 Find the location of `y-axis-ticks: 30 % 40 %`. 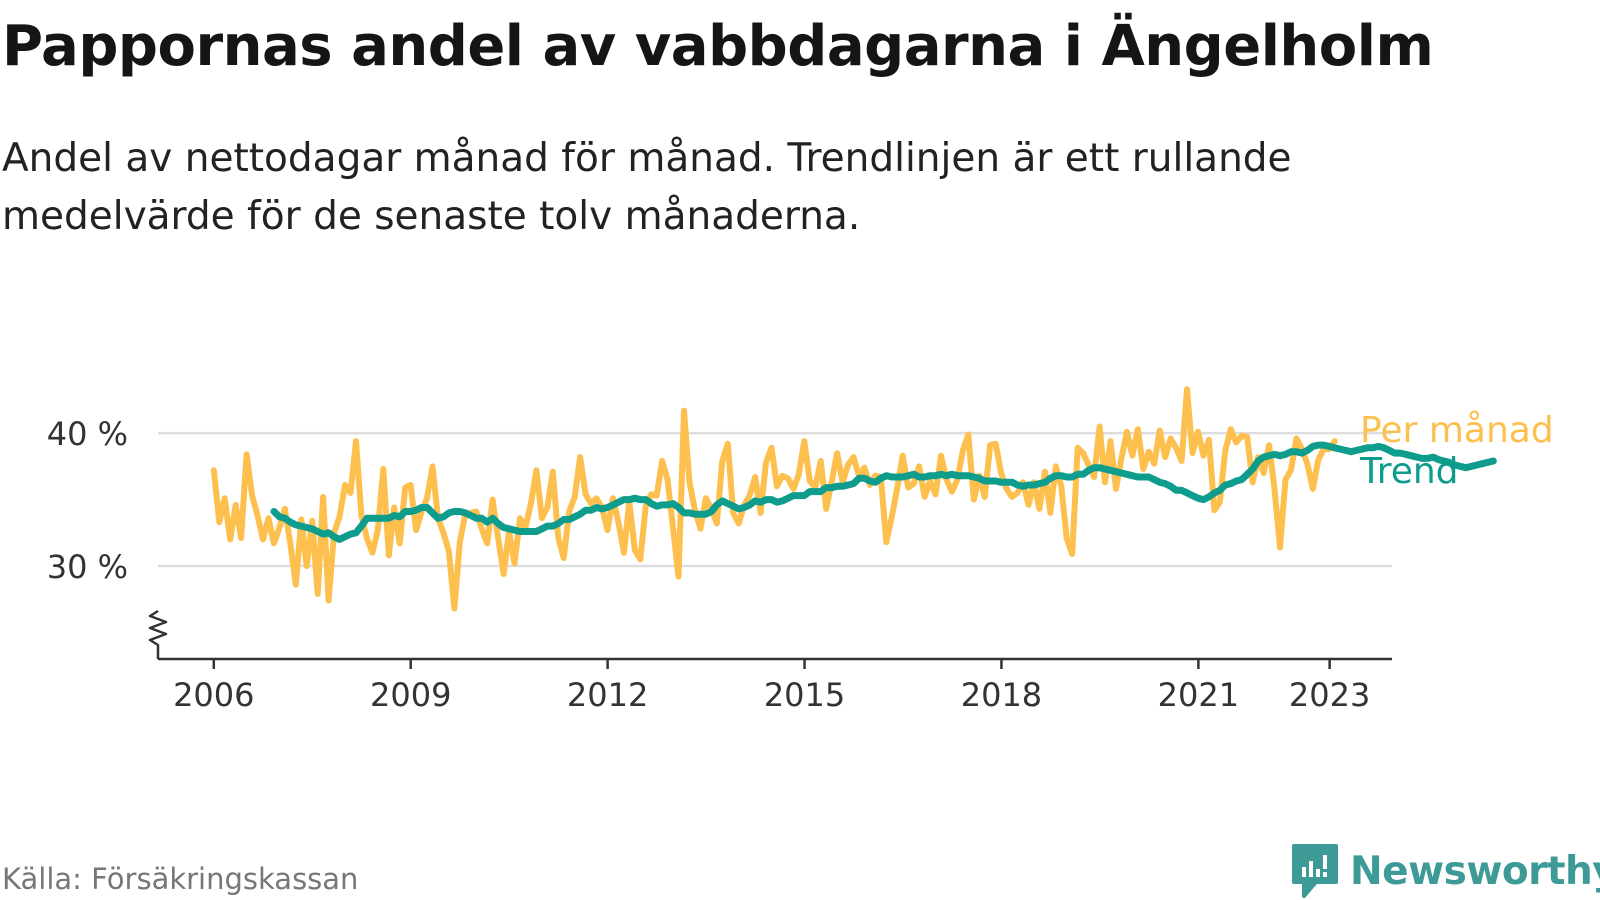

y-axis-ticks: 30 % 40 % is located at coordinates (87, 500).